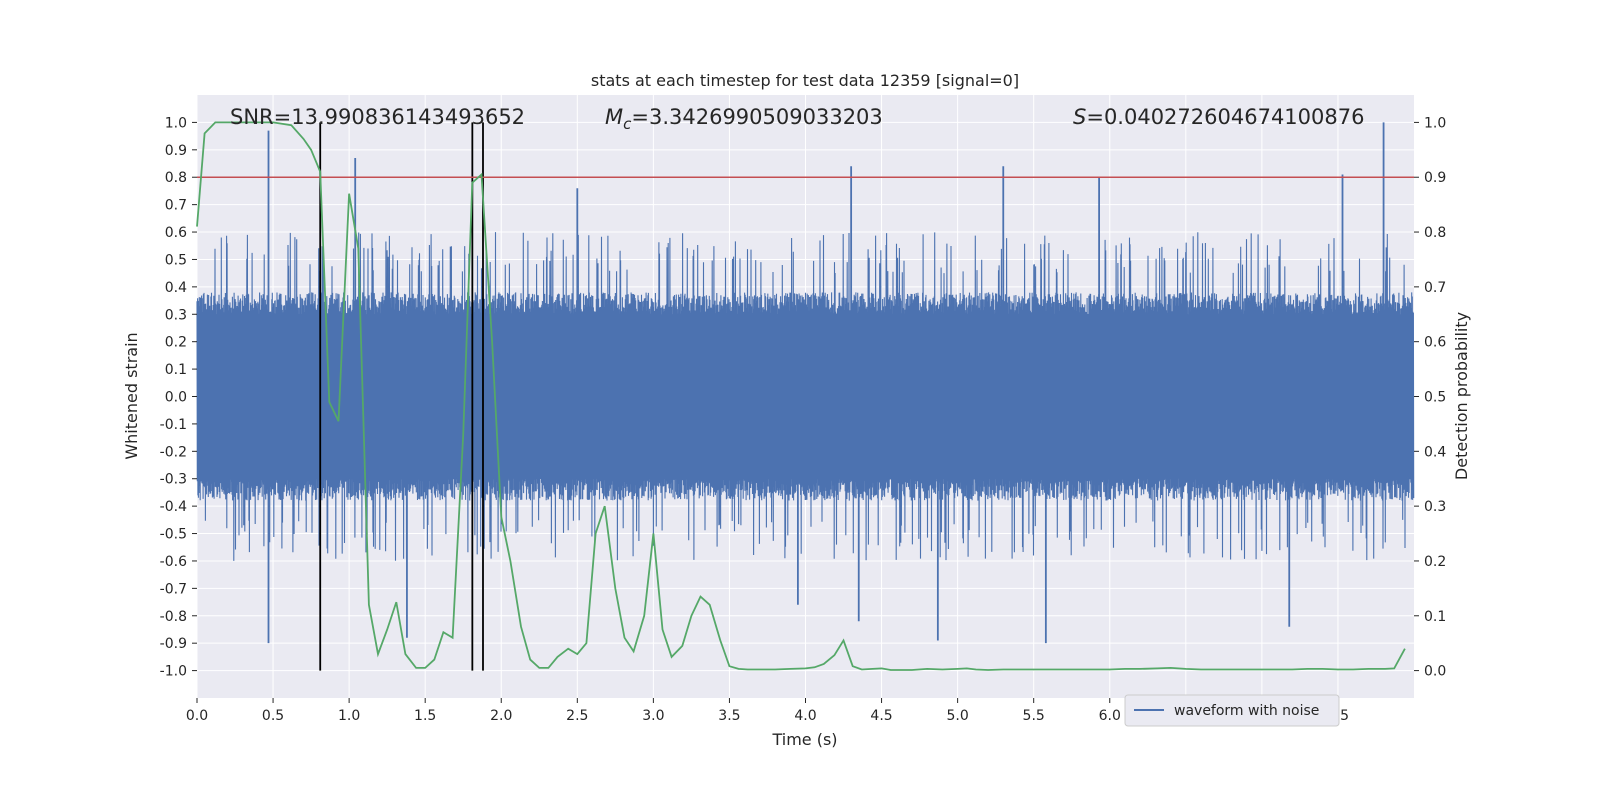  I want to click on x-tick-label: 3.0, so click(653, 716).